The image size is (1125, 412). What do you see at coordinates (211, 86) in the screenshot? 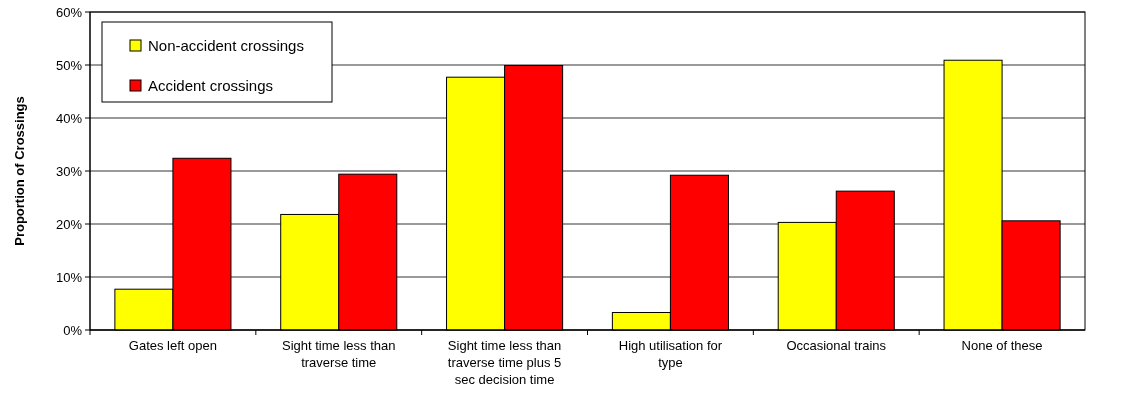
I see `legend-label: Accident crossings` at bounding box center [211, 86].